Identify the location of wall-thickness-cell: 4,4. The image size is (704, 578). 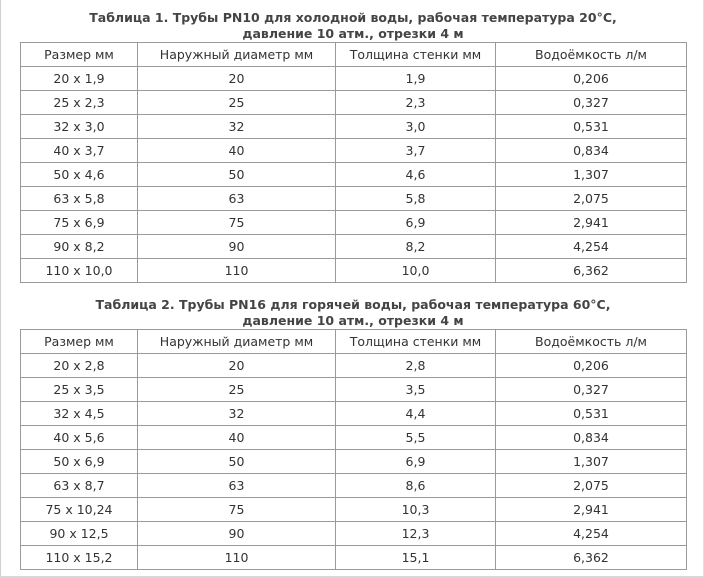
(415, 413).